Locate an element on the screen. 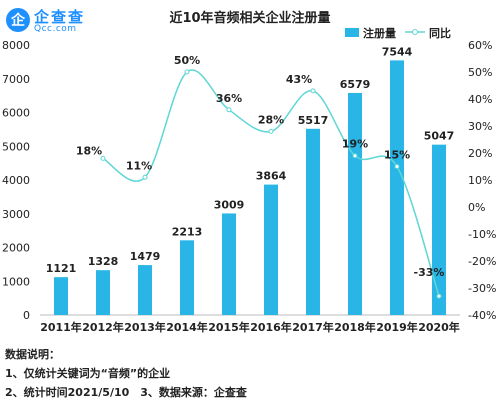 This screenshot has height=402, width=500. brand-logo: 企 企查查 Qcc.com is located at coordinates (56, 22).